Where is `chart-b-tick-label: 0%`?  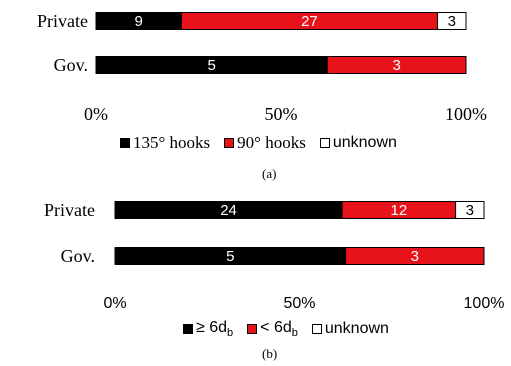 chart-b-tick-label: 0% is located at coordinates (114, 303).